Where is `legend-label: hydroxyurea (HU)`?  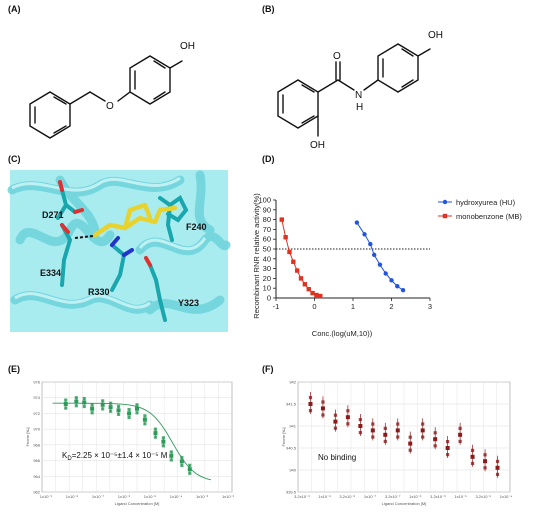
legend-label: hydroxyurea (HU) is located at coordinates (486, 202).